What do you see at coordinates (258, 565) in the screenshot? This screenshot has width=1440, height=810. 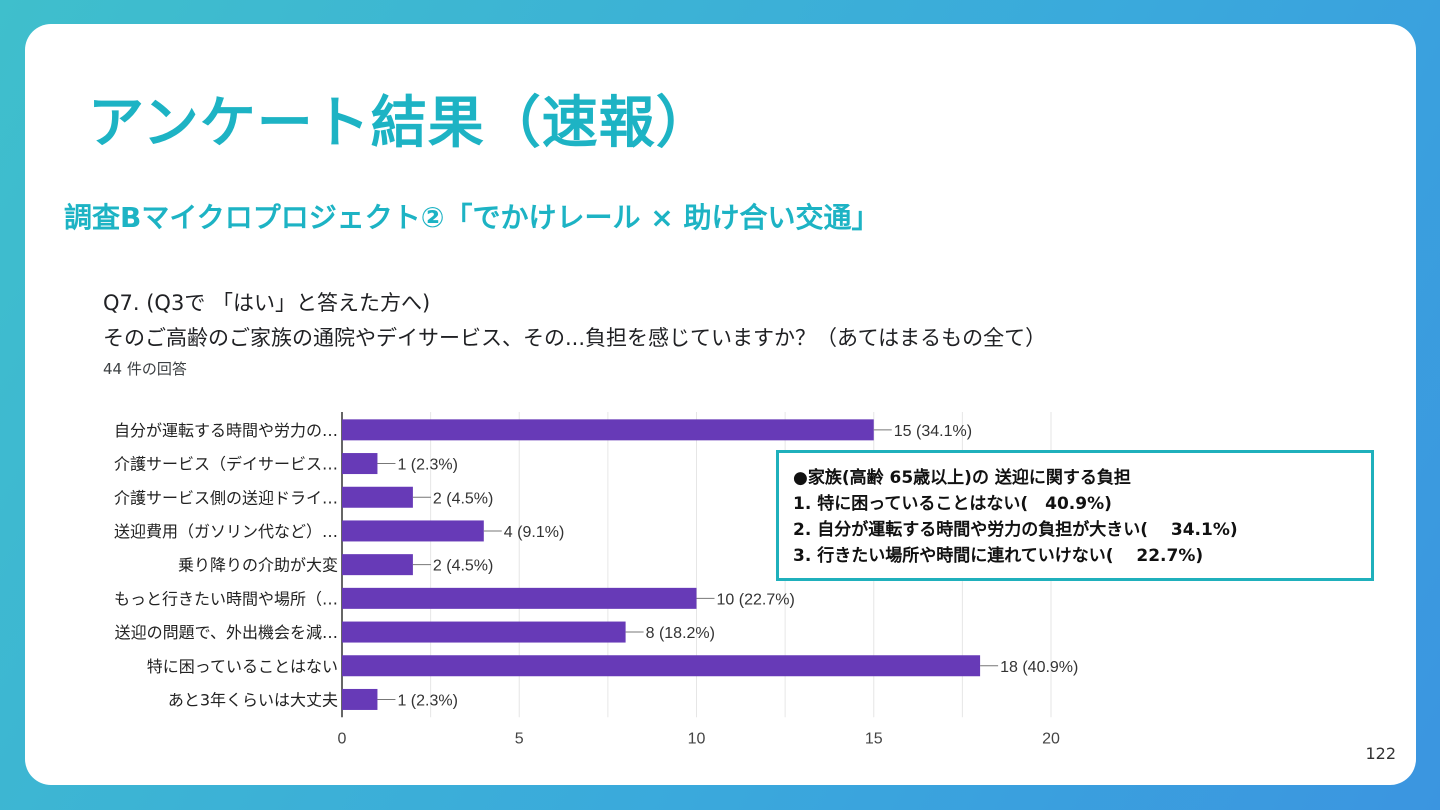 I see `category-label: 乗り降りの介助が大変` at bounding box center [258, 565].